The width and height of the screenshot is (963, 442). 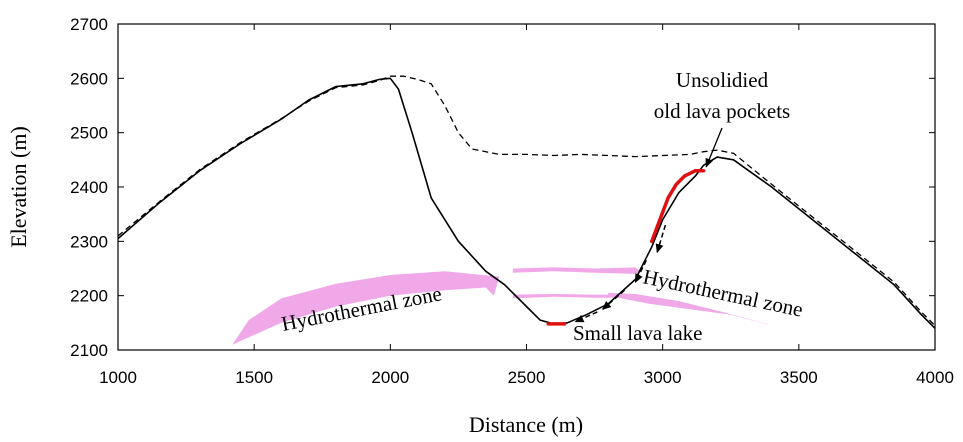 What do you see at coordinates (722, 111) in the screenshot?
I see `annotation-old-lava-pockets: old lava pockets` at bounding box center [722, 111].